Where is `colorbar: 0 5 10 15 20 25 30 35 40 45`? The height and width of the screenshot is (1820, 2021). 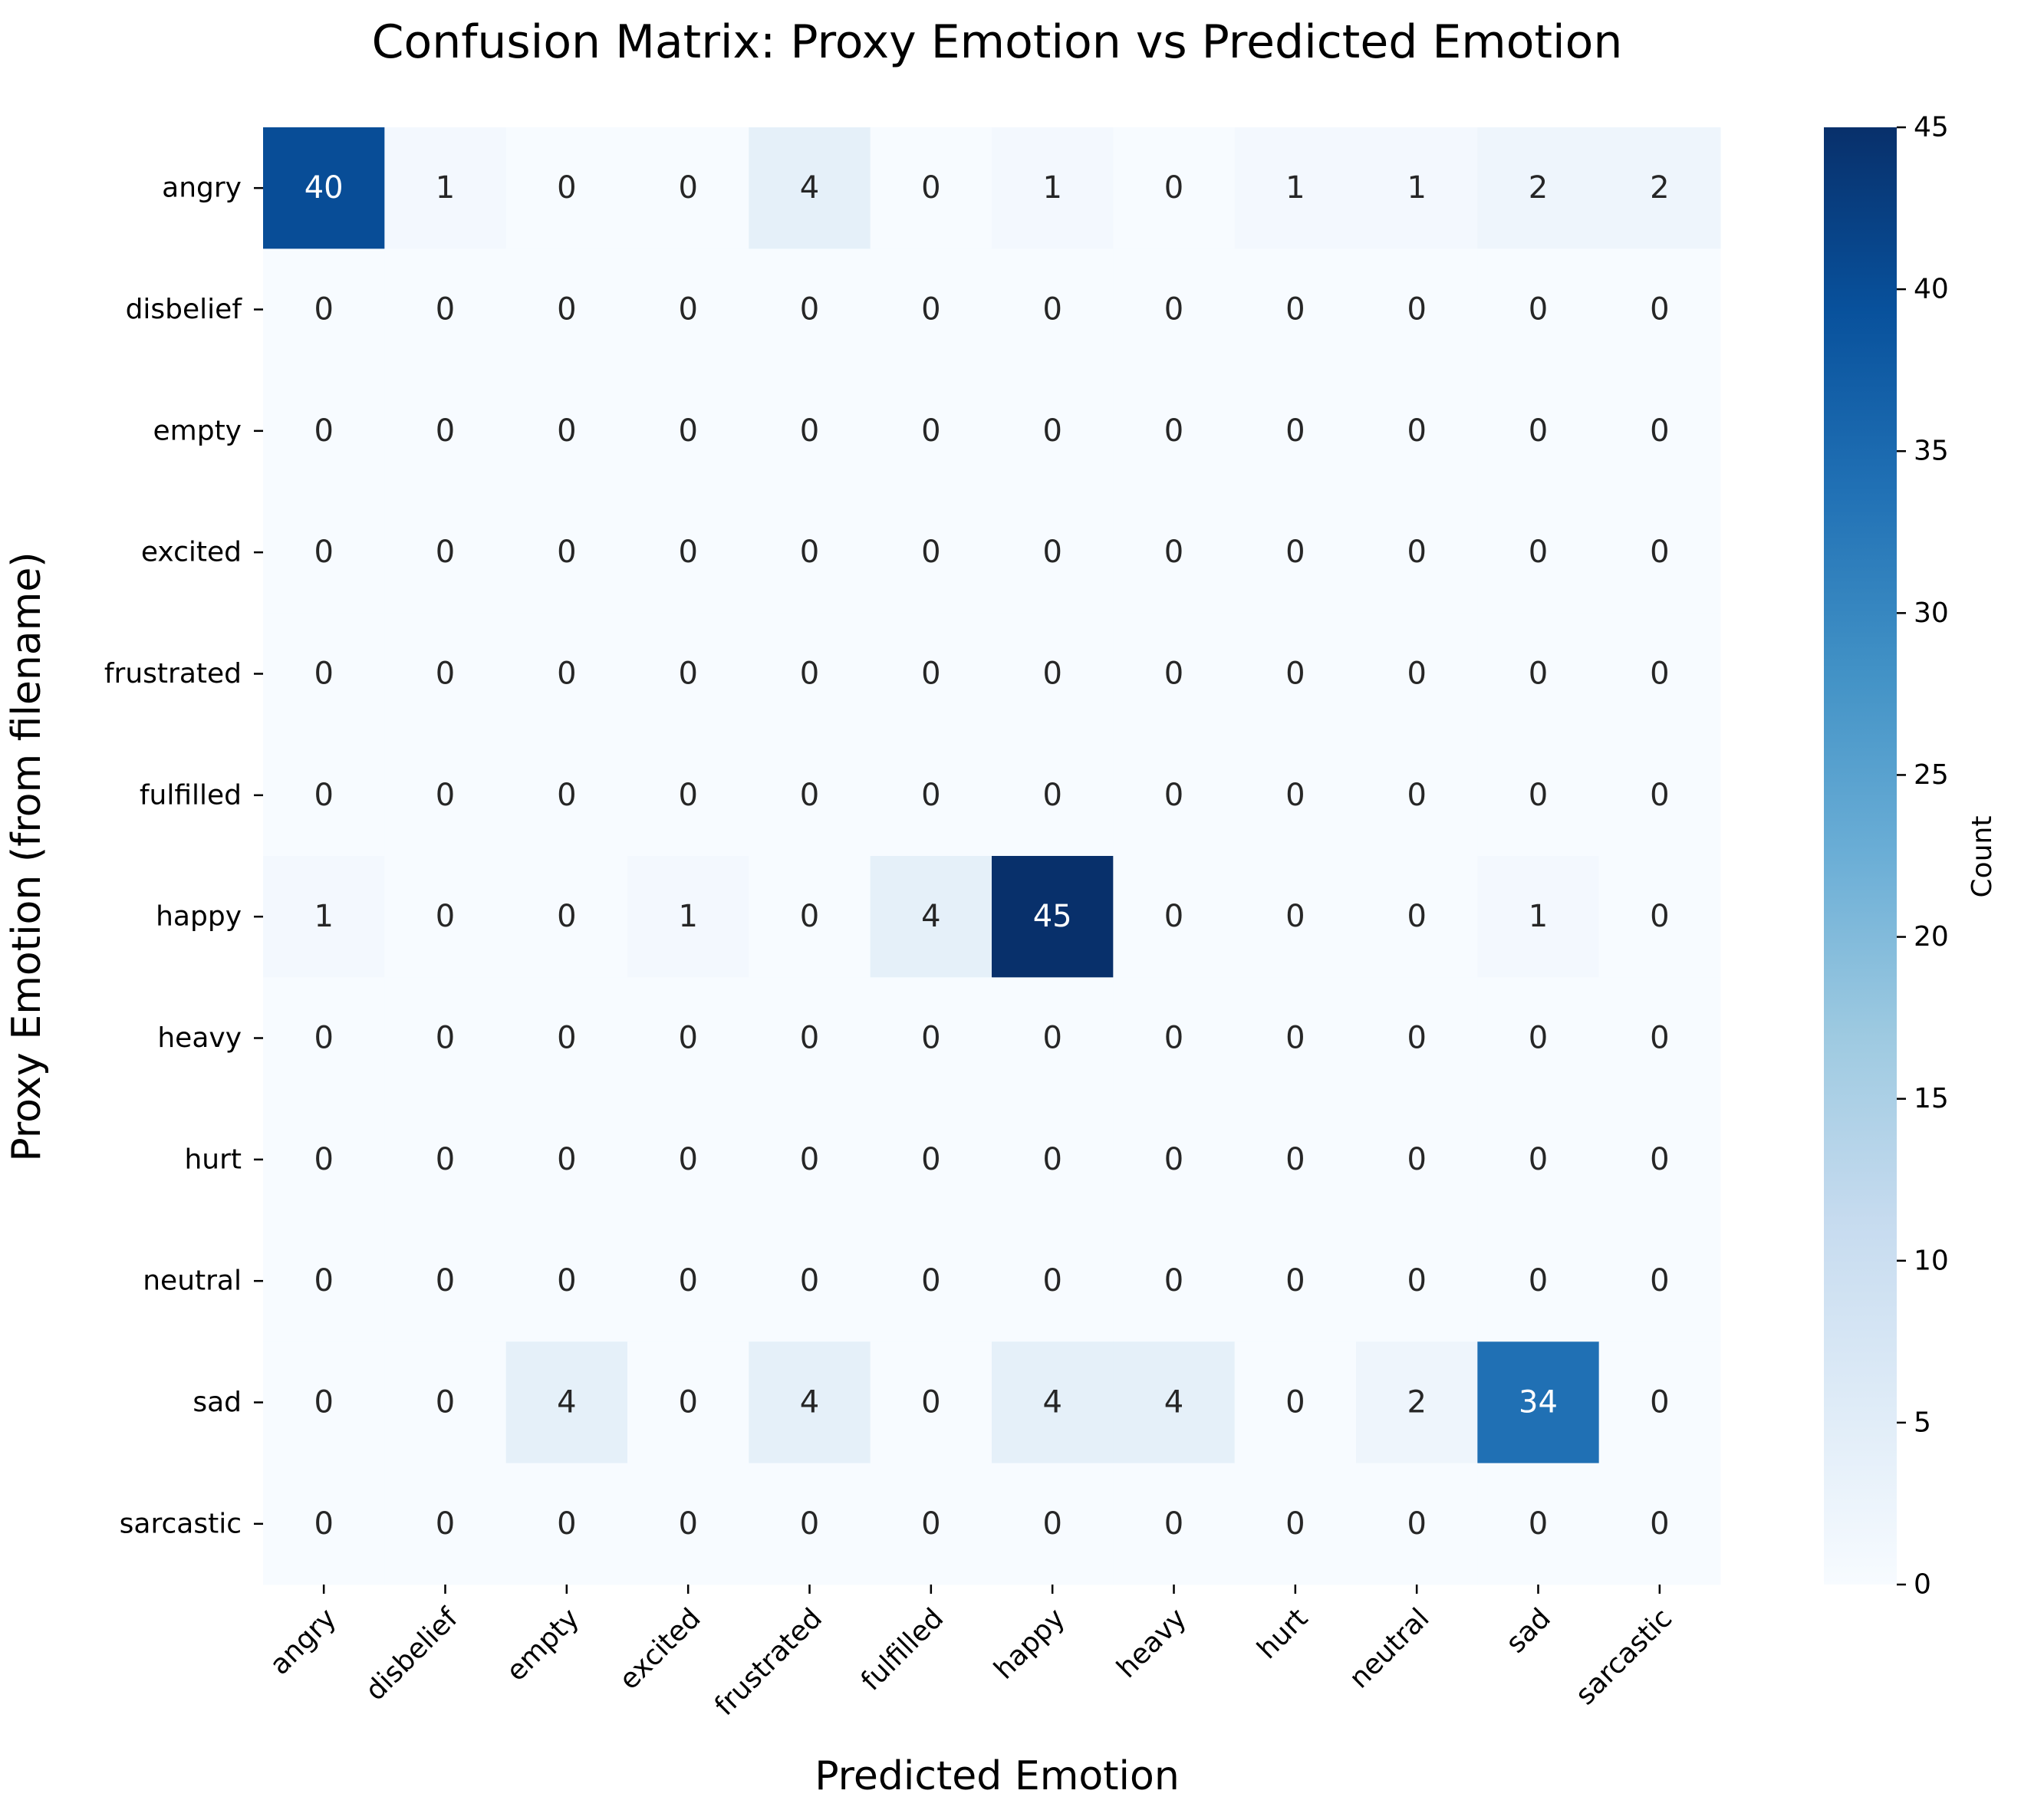 colorbar: 0 5 10 15 20 25 30 35 40 45 is located at coordinates (1886, 857).